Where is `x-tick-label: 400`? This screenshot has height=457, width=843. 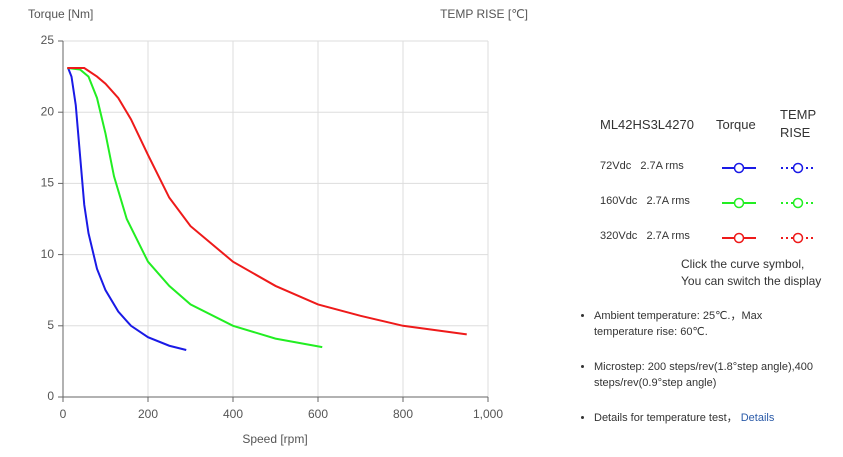
x-tick-label: 400 is located at coordinates (233, 414).